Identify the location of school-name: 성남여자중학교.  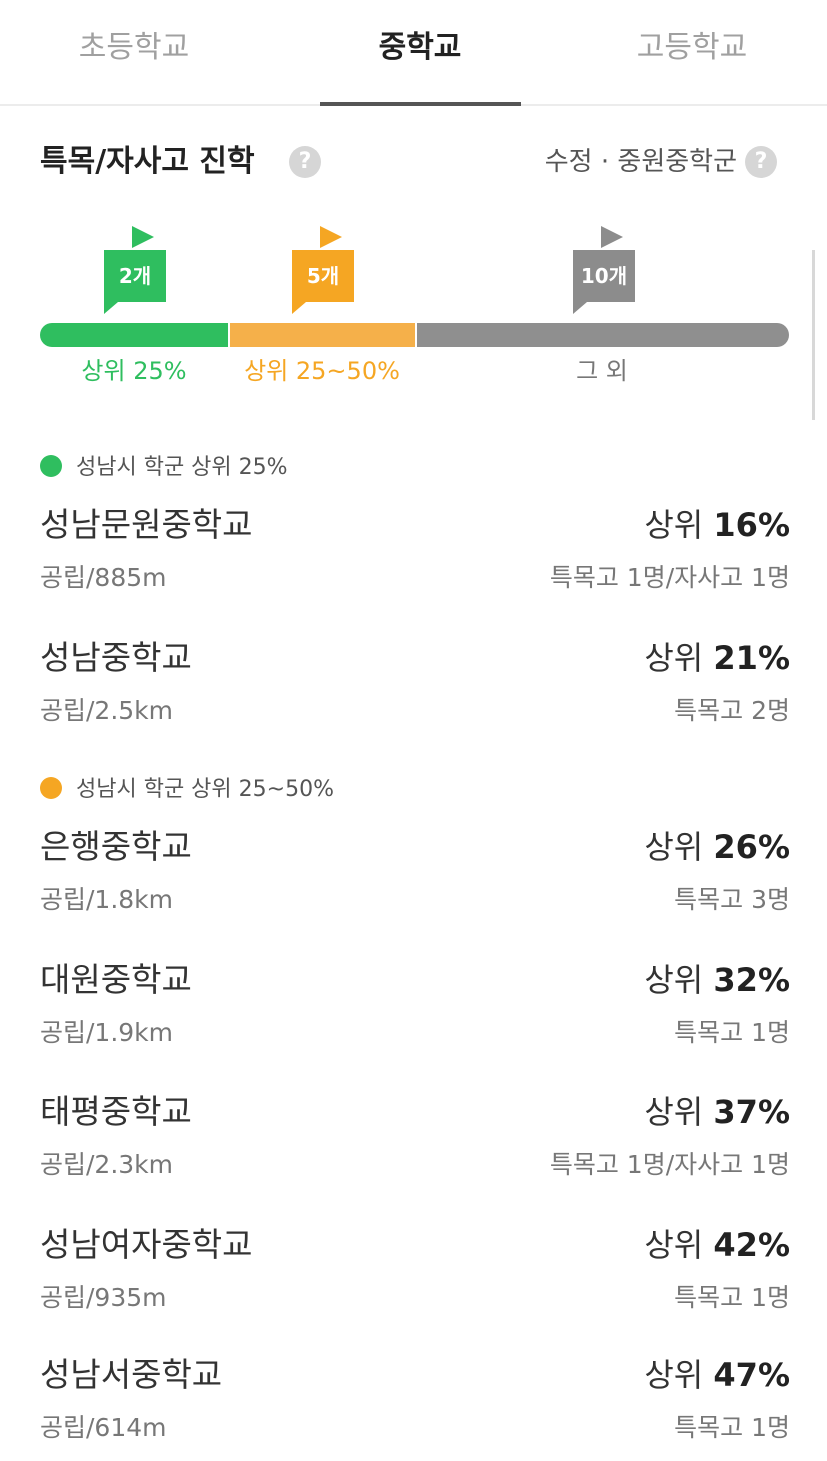
(146, 1244).